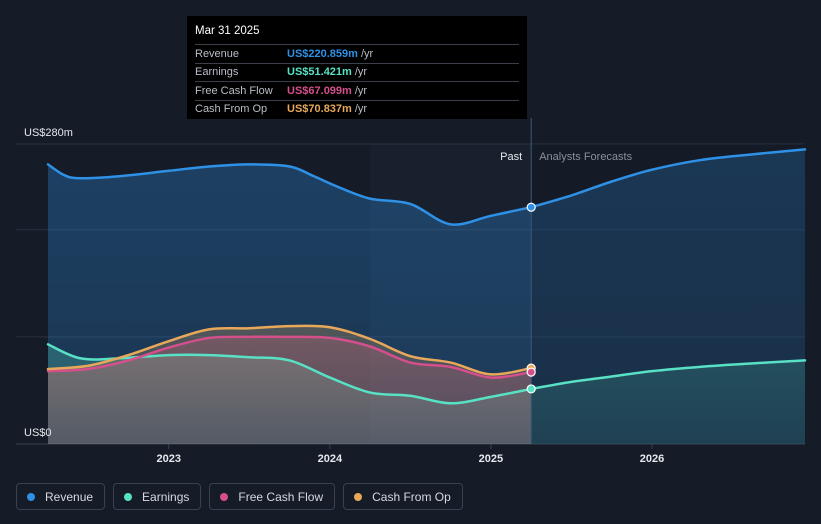 This screenshot has height=524, width=821. What do you see at coordinates (169, 459) in the screenshot?
I see `x-tick-label: 2023` at bounding box center [169, 459].